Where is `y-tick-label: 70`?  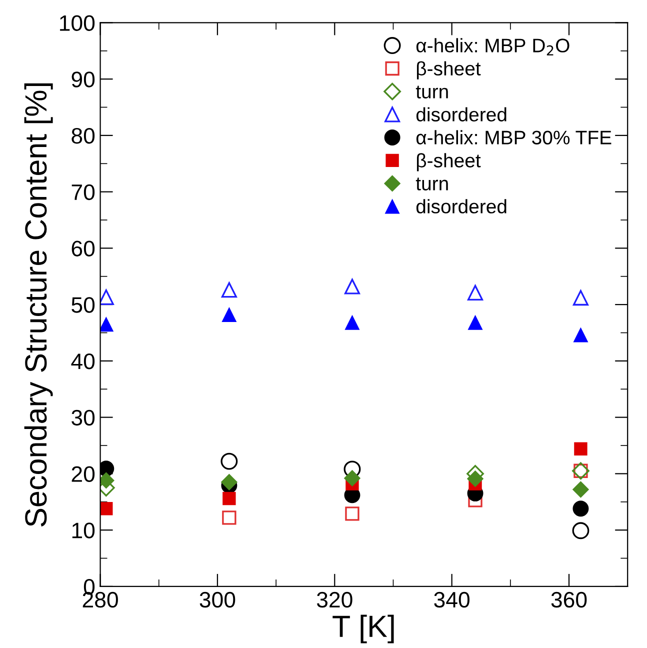 y-tick-label: 70 is located at coordinates (83, 192).